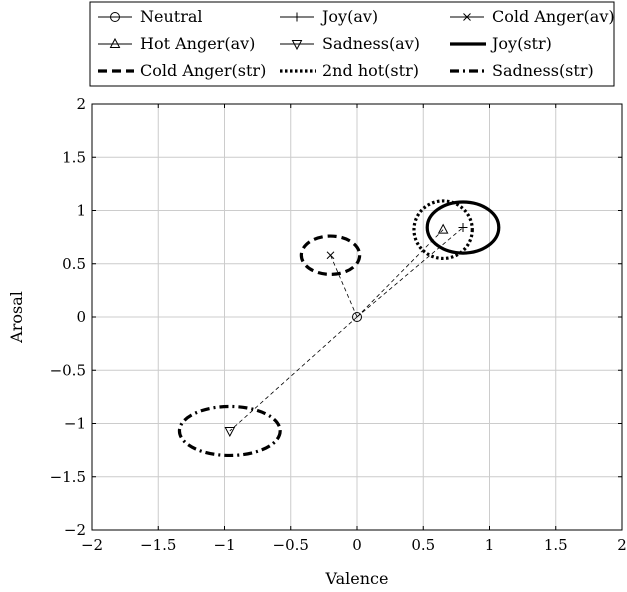 This screenshot has width=627, height=592. Describe the element at coordinates (357, 545) in the screenshot. I see `x-tick-label: 0` at that location.